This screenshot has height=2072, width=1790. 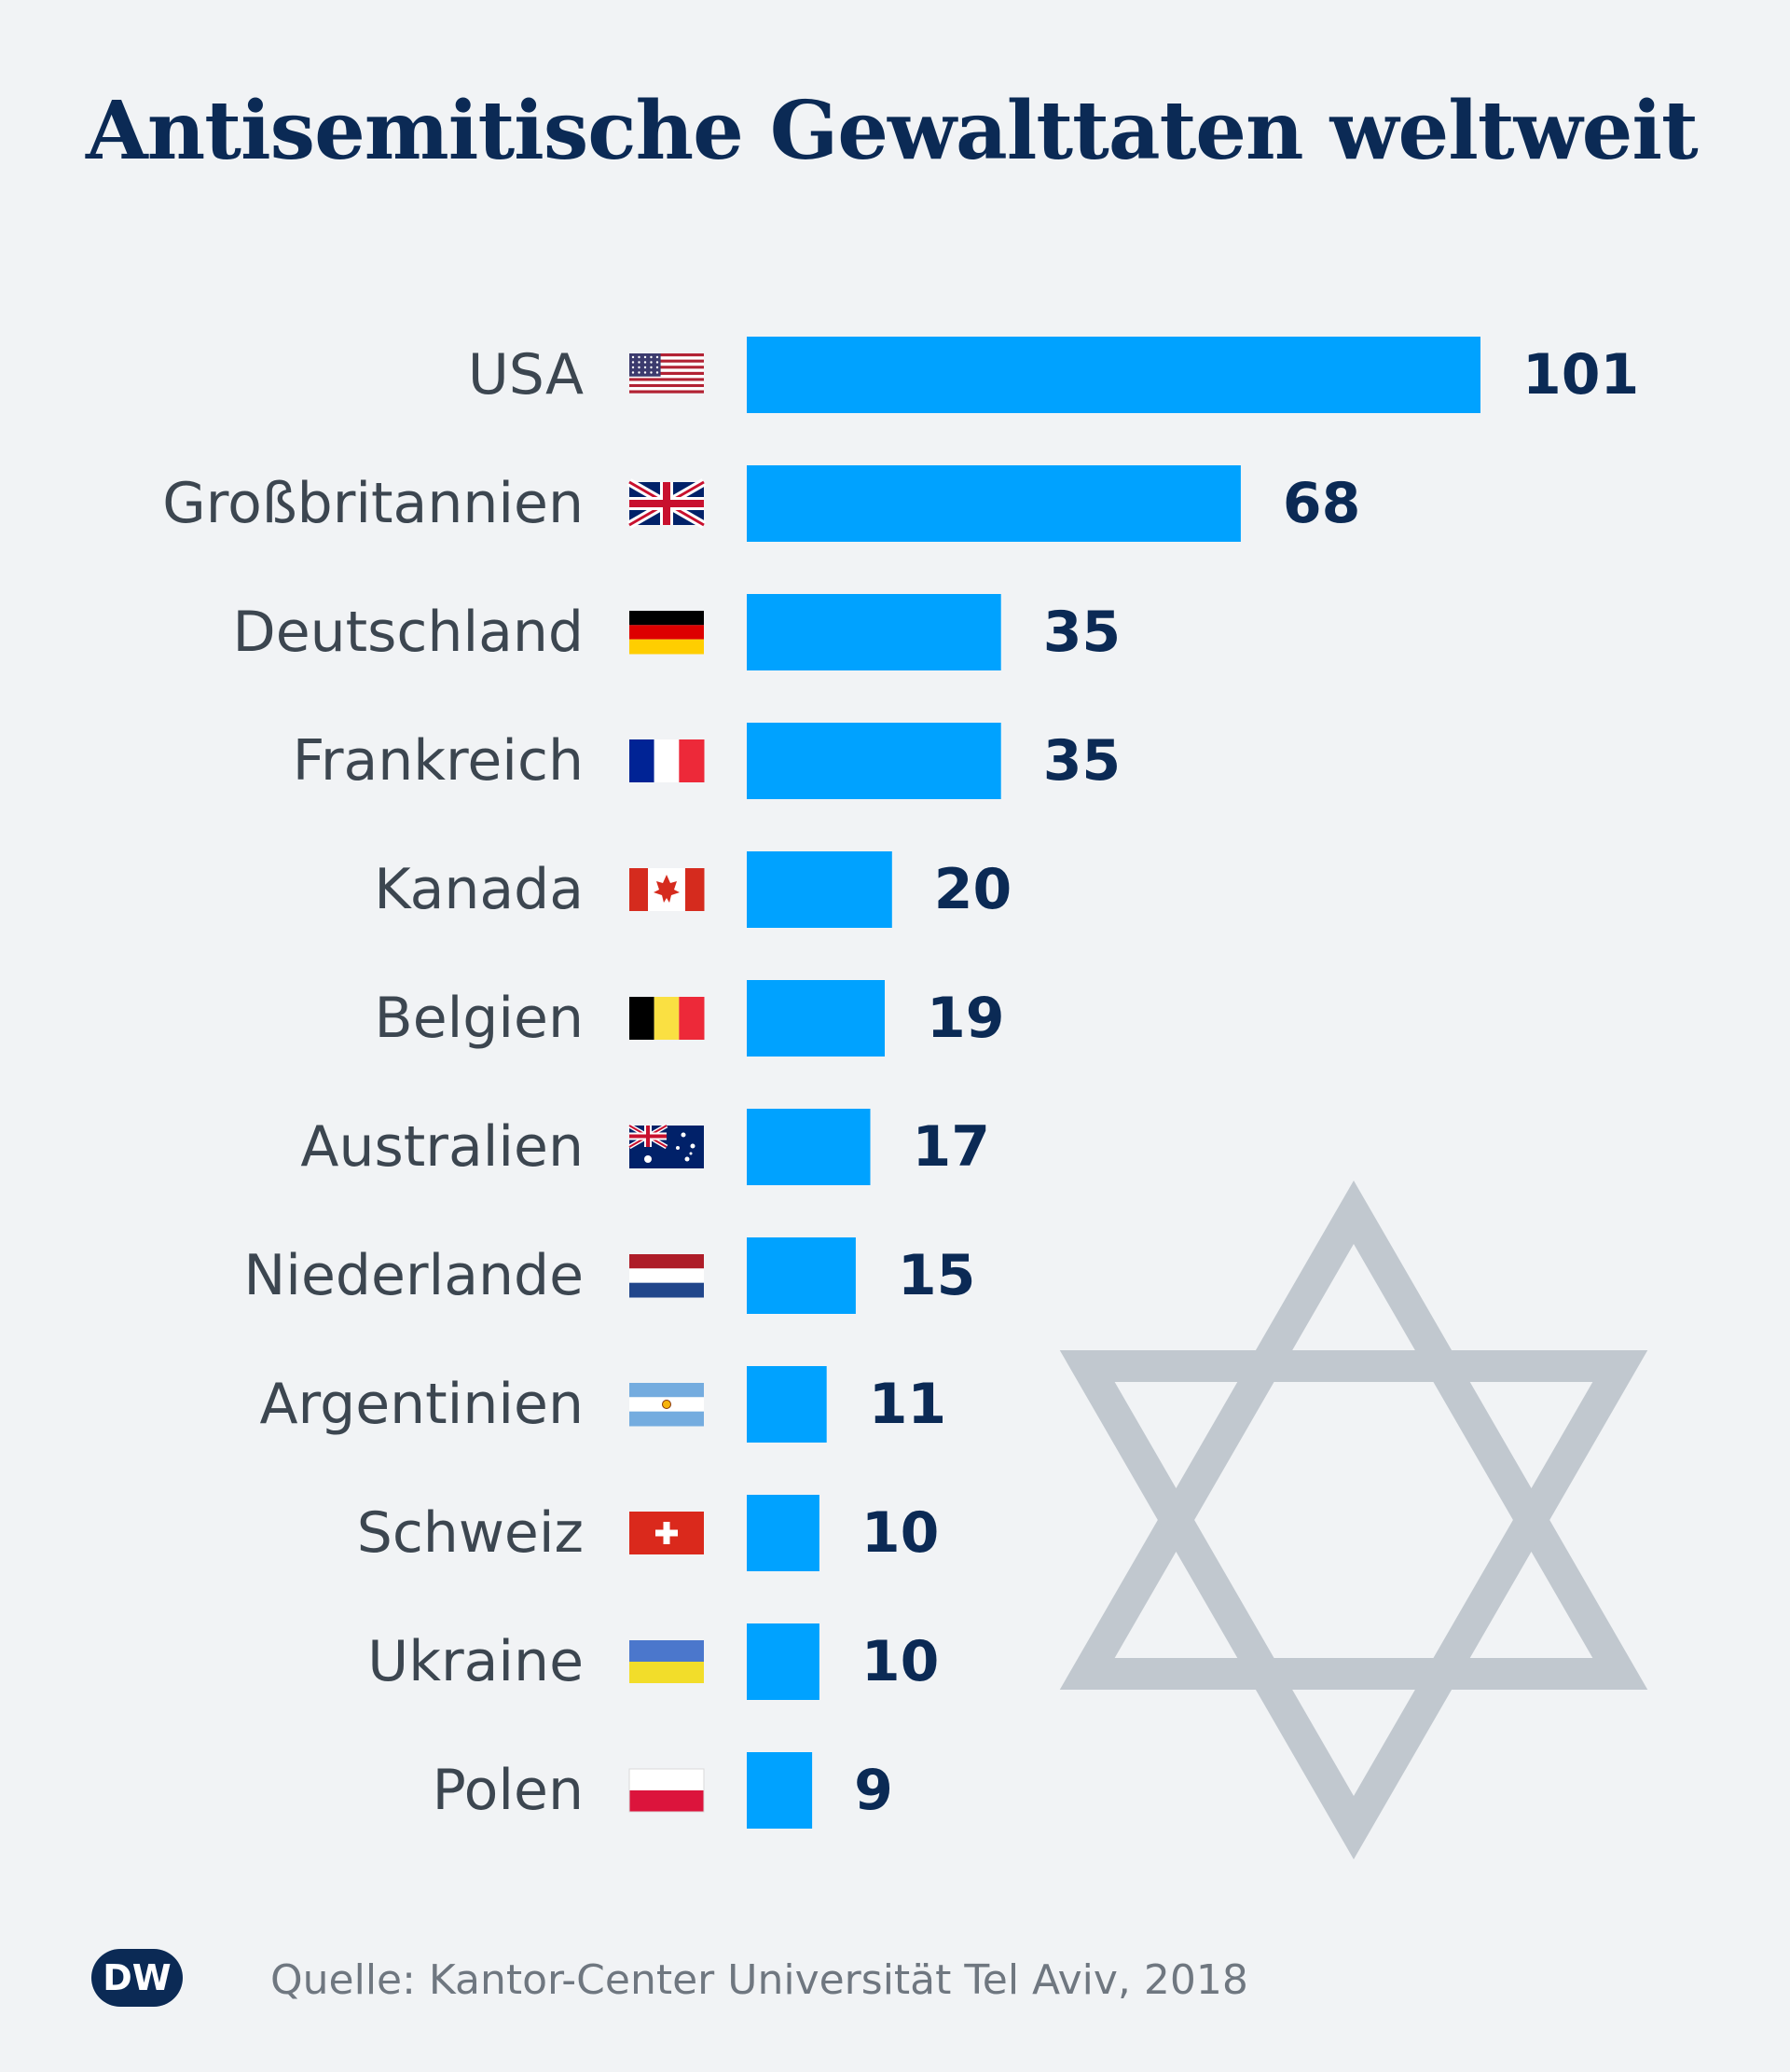 I want to click on logo-text: DW, so click(x=137, y=1977).